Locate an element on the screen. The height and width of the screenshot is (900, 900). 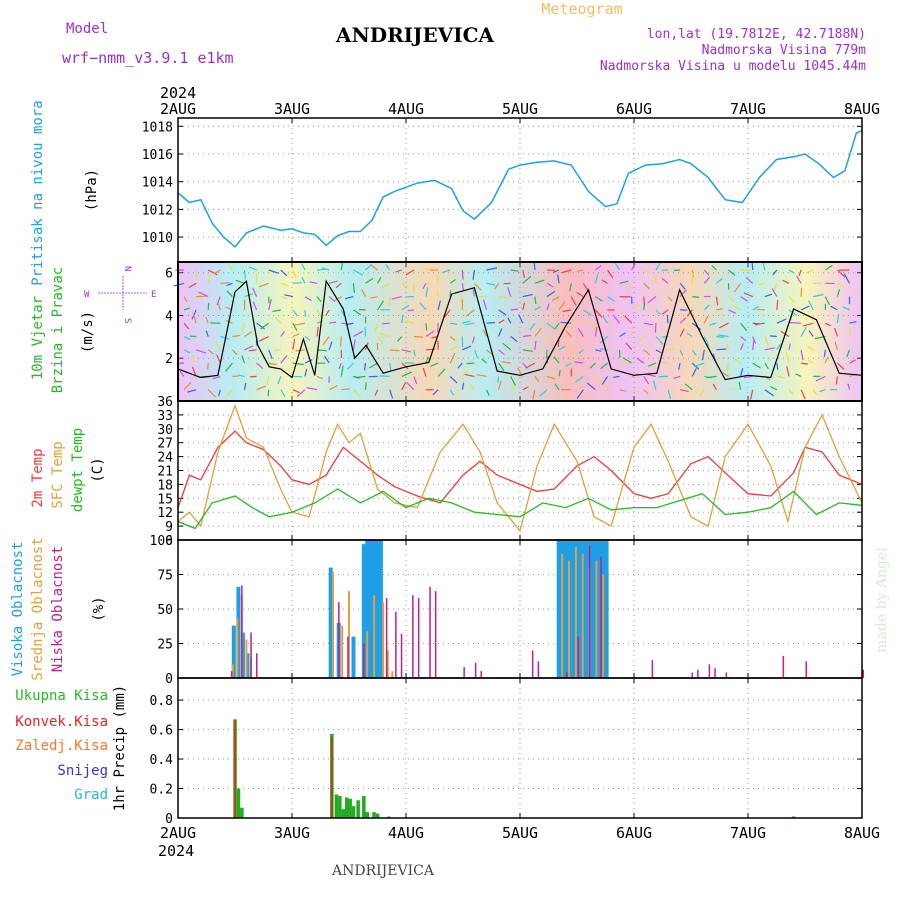
panel-frame is located at coordinates (520, 748).